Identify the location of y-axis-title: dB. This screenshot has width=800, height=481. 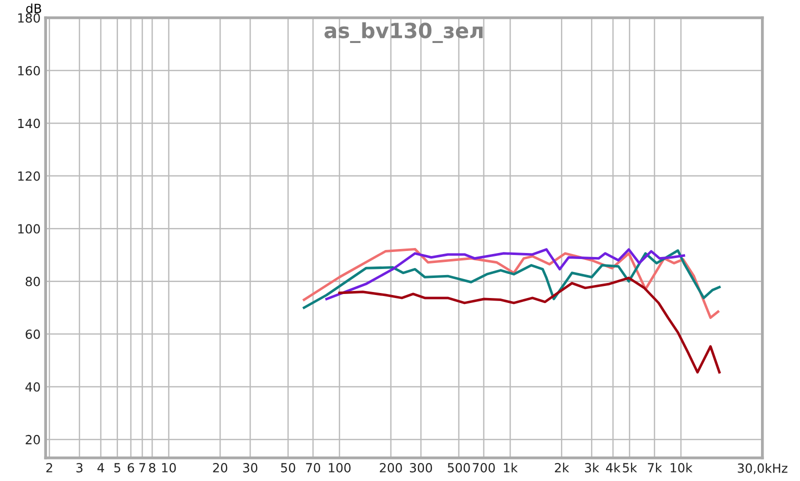
(34, 9).